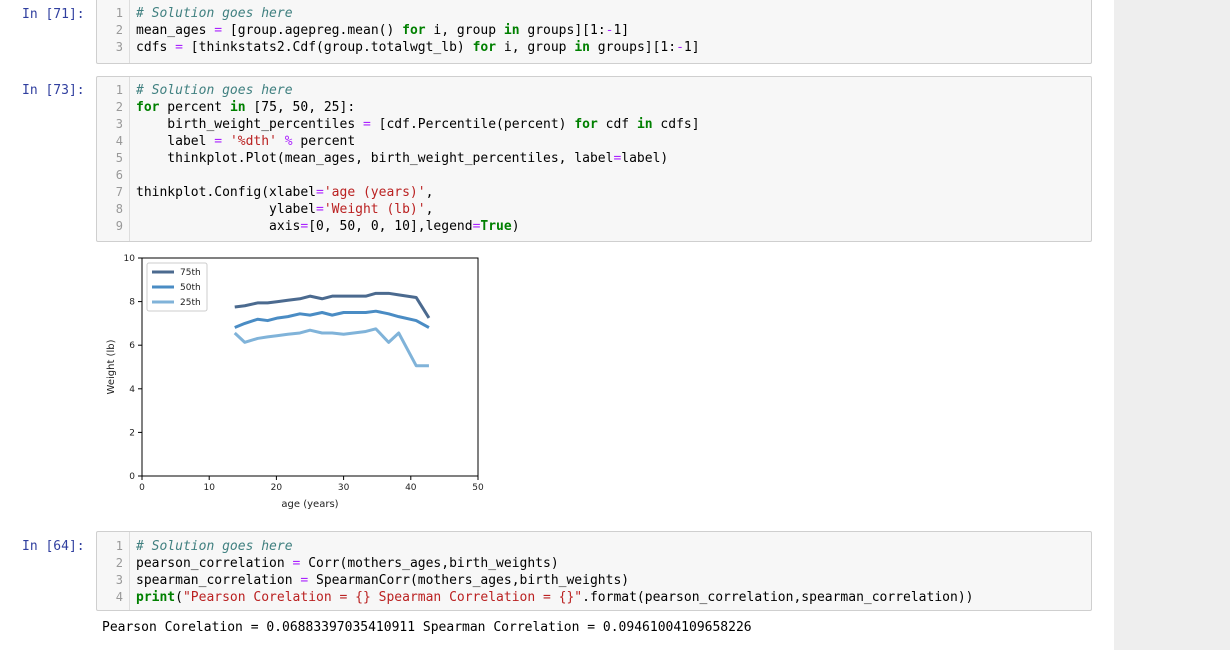  Describe the element at coordinates (344, 488) in the screenshot. I see `x-tick-label: 30` at that location.